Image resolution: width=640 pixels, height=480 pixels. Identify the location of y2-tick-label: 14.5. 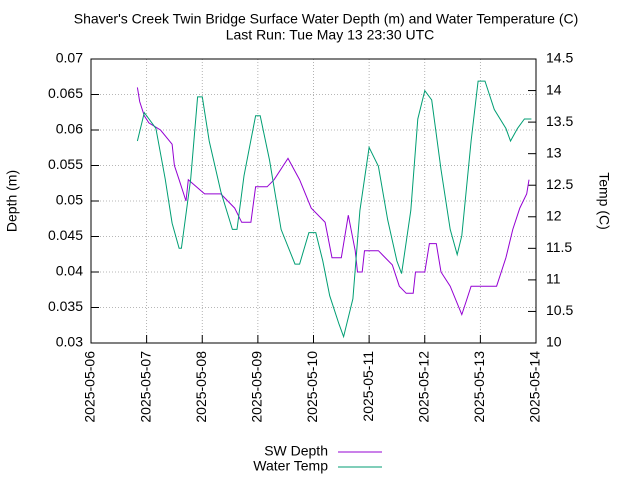
(559, 58).